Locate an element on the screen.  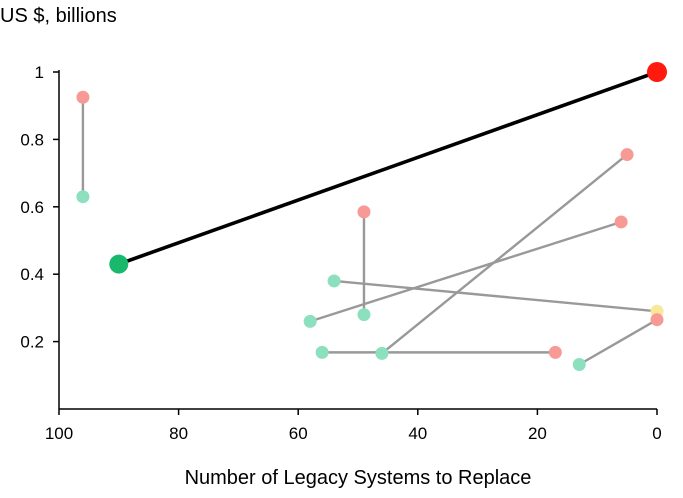
x-tick-label: 20 is located at coordinates (537, 433).